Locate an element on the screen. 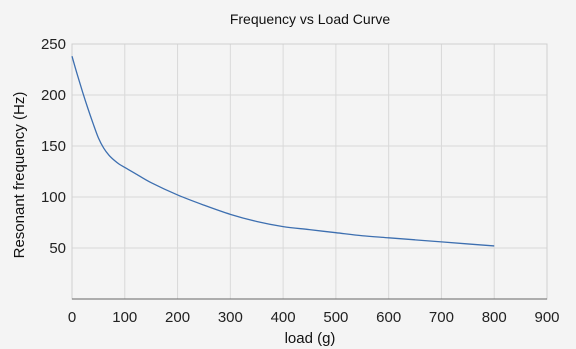  x-tick-label: 500 is located at coordinates (335, 317).